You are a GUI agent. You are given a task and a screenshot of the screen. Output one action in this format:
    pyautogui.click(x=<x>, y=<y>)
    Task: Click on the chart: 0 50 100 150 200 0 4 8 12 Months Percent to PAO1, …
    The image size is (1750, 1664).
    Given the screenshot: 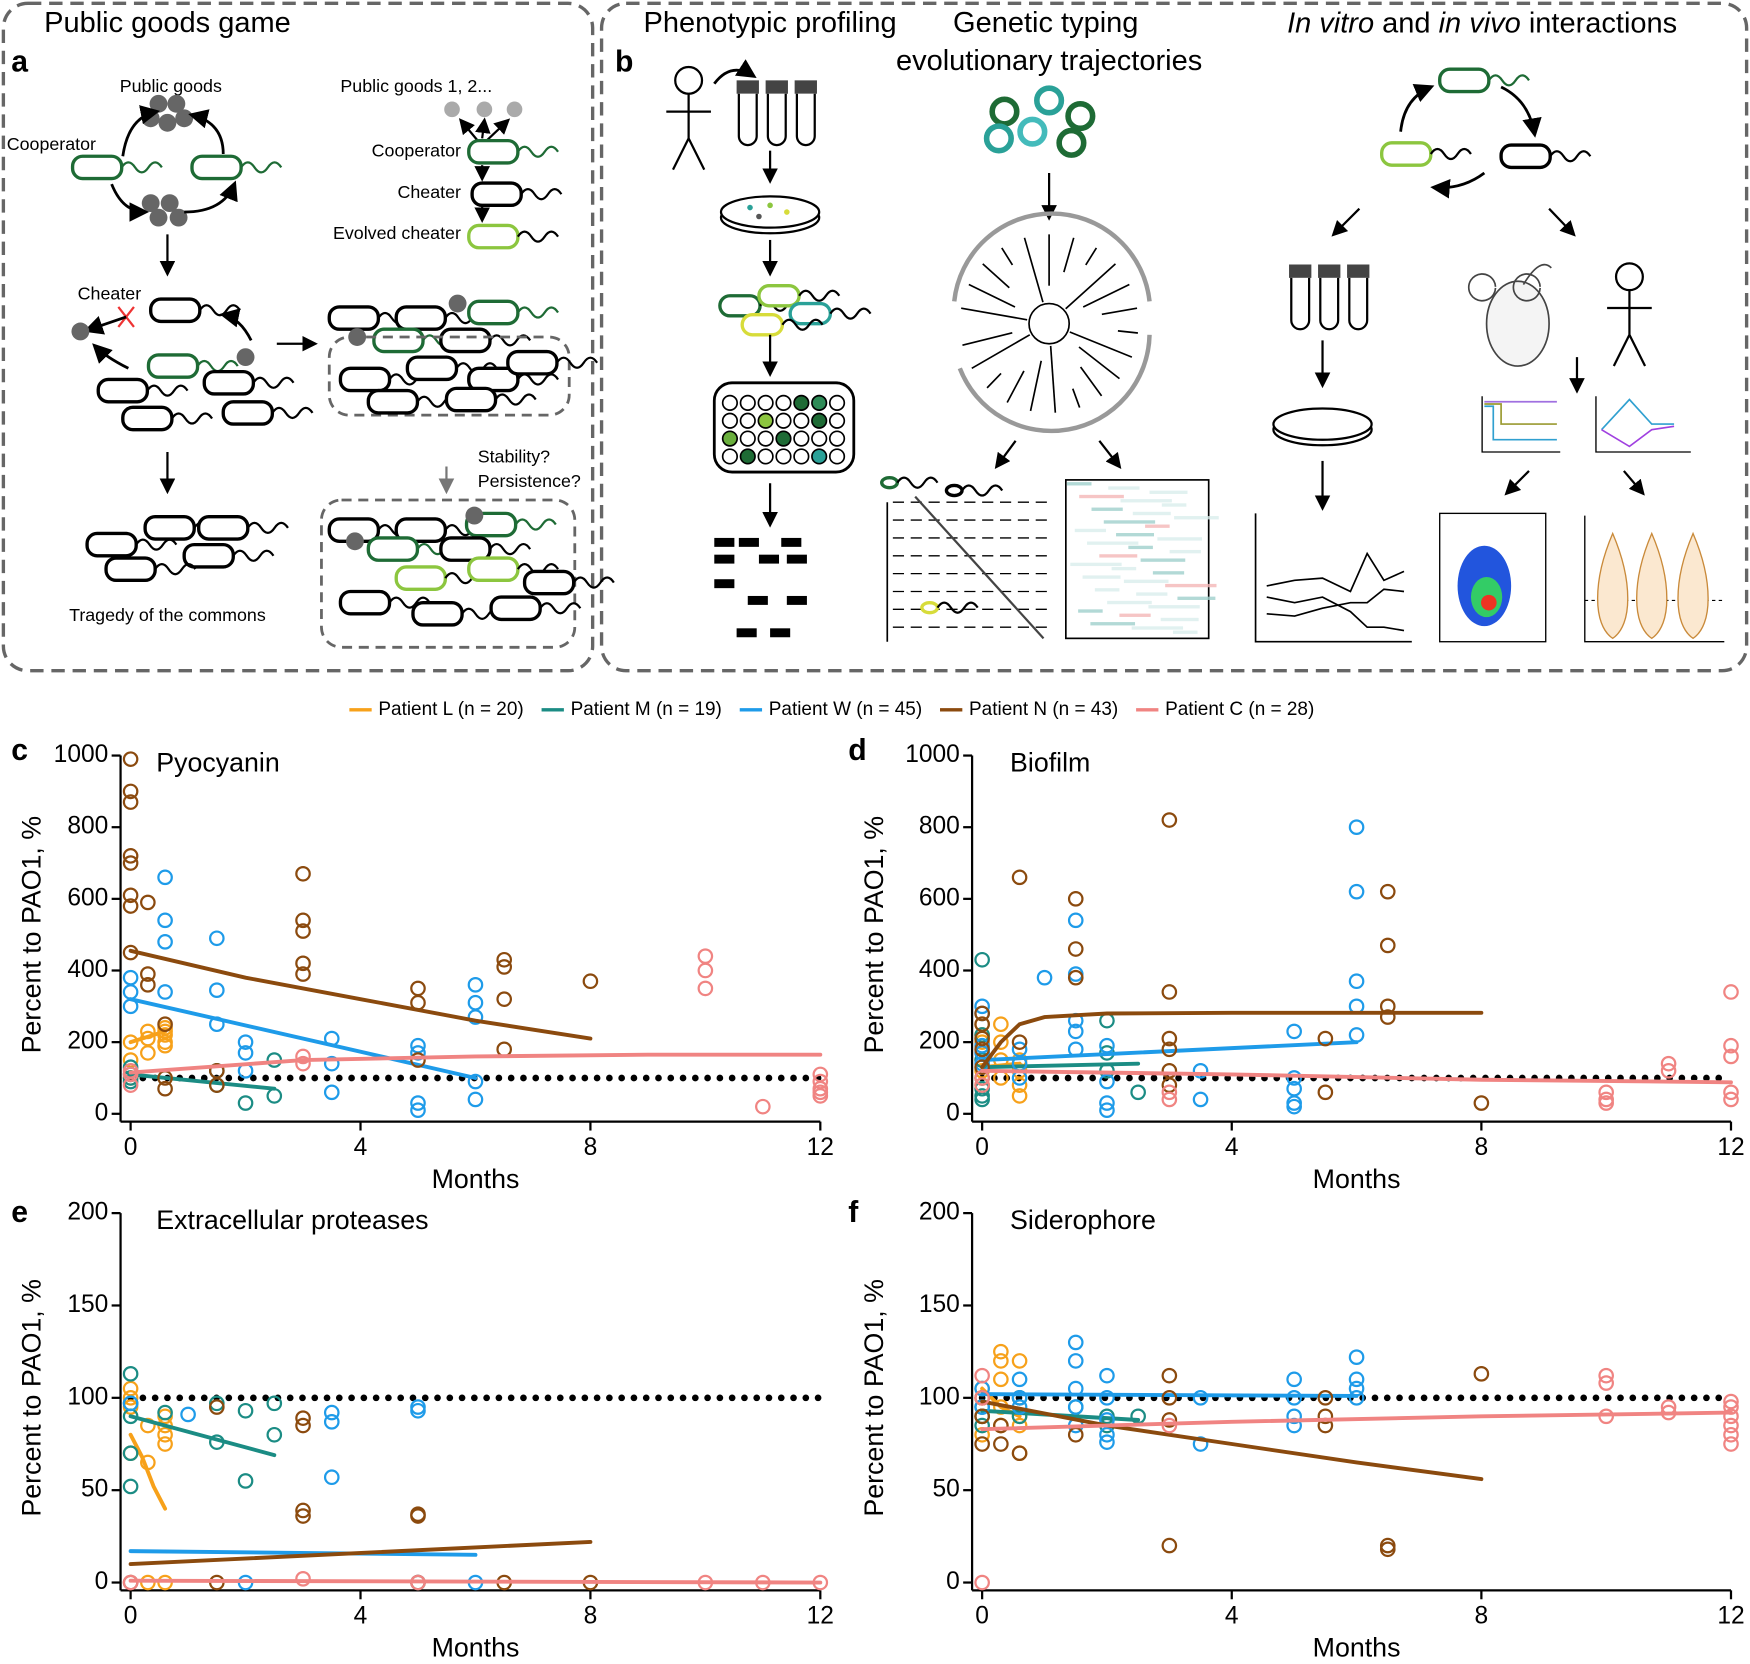 What is the action you would take?
    pyautogui.click(x=1296, y=1429)
    